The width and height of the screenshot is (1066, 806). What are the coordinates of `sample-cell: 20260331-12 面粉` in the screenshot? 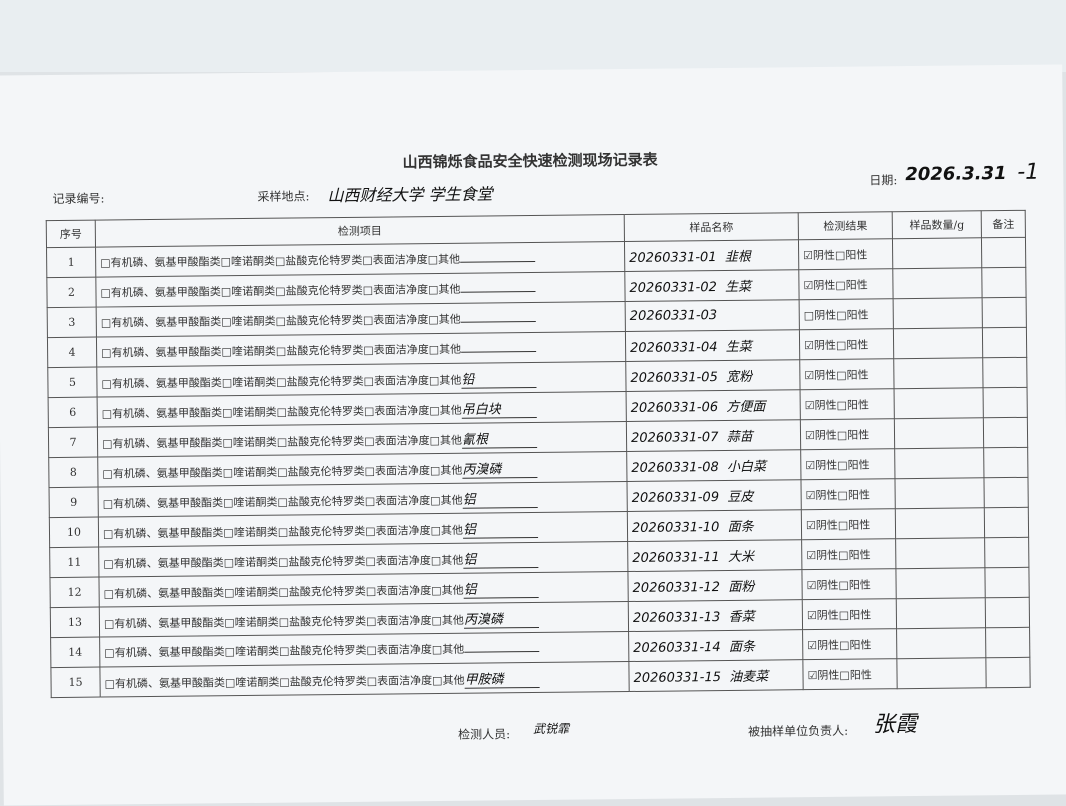 It's located at (715, 586).